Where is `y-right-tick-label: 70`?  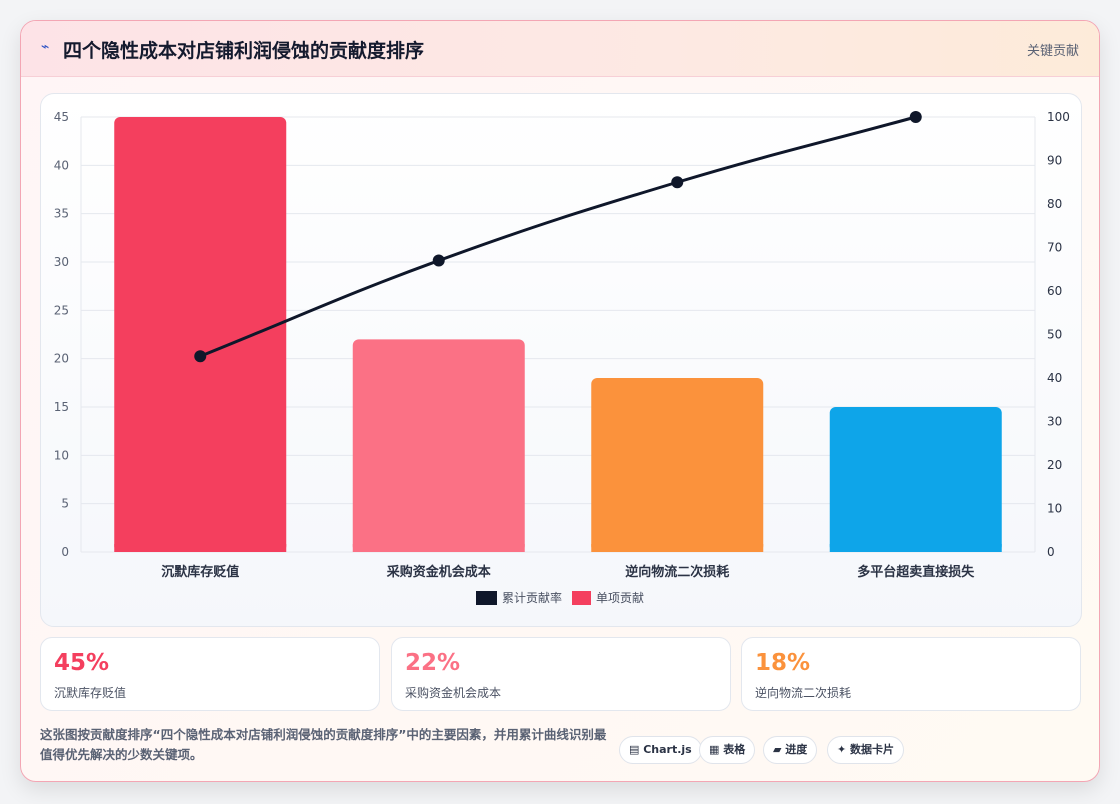
y-right-tick-label: 70 is located at coordinates (1054, 248).